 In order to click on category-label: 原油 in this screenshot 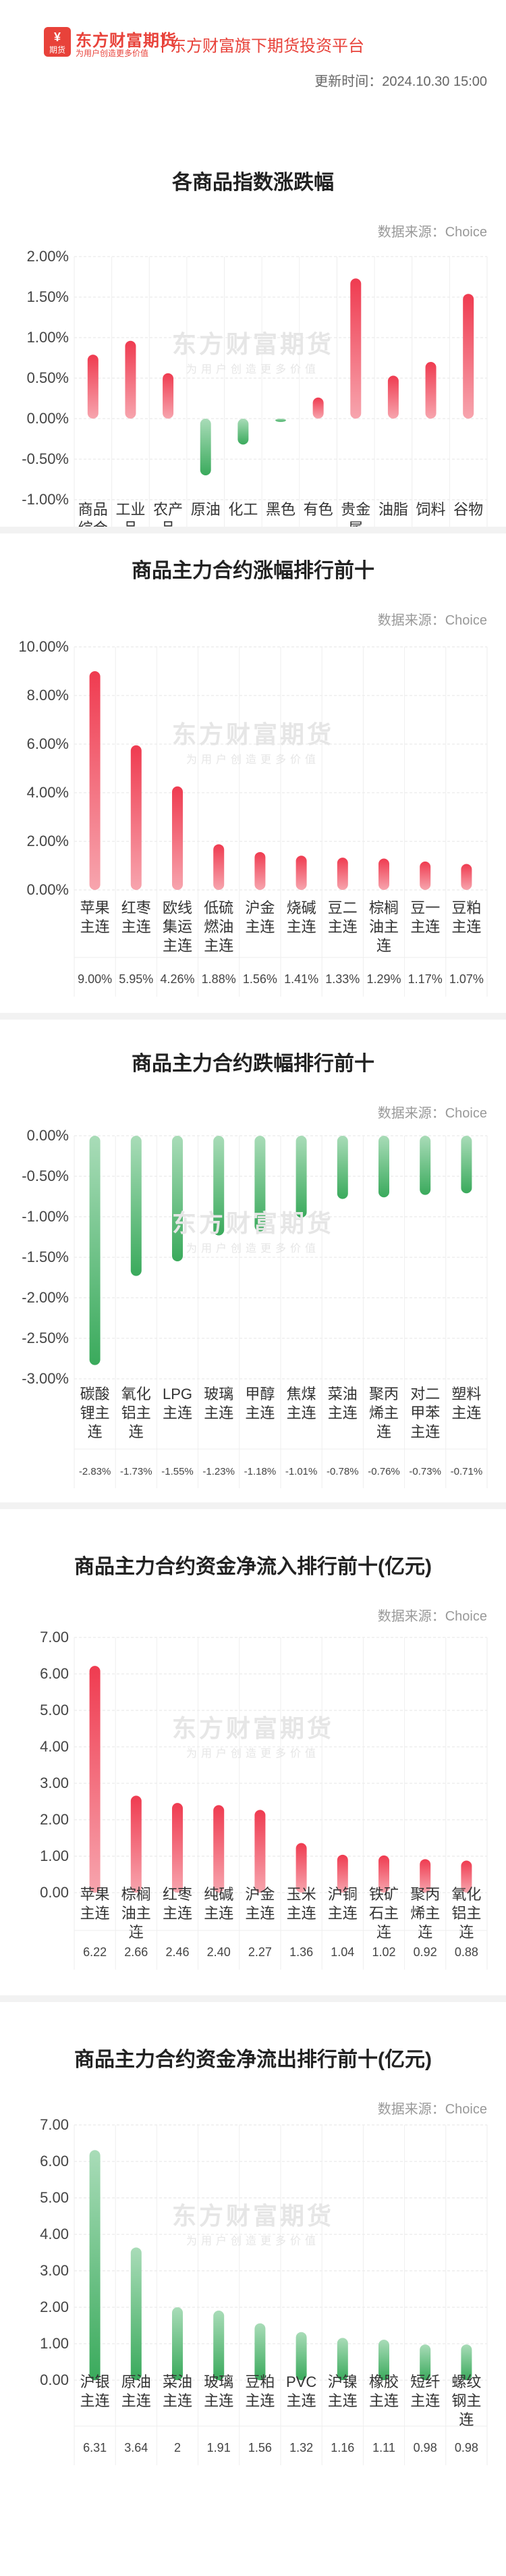, I will do `click(136, 2381)`.